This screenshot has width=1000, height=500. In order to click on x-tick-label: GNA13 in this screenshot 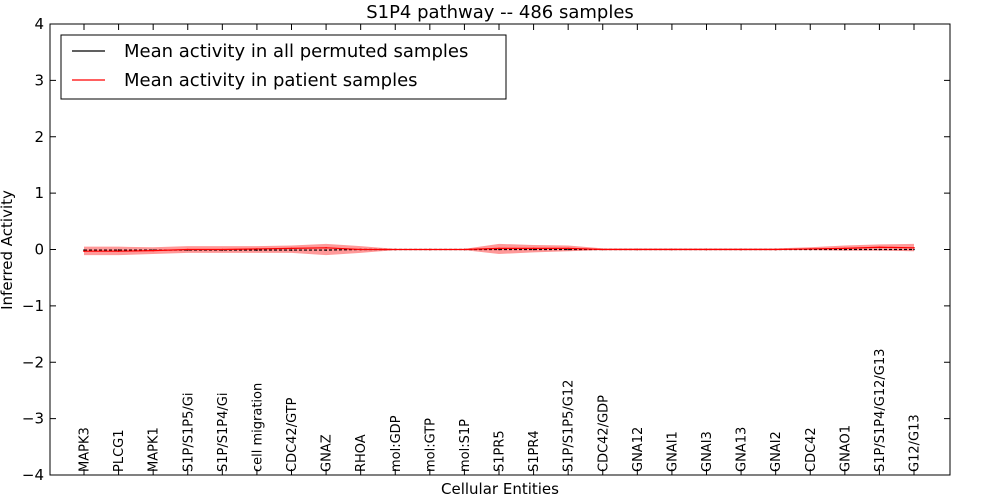, I will do `click(742, 449)`.